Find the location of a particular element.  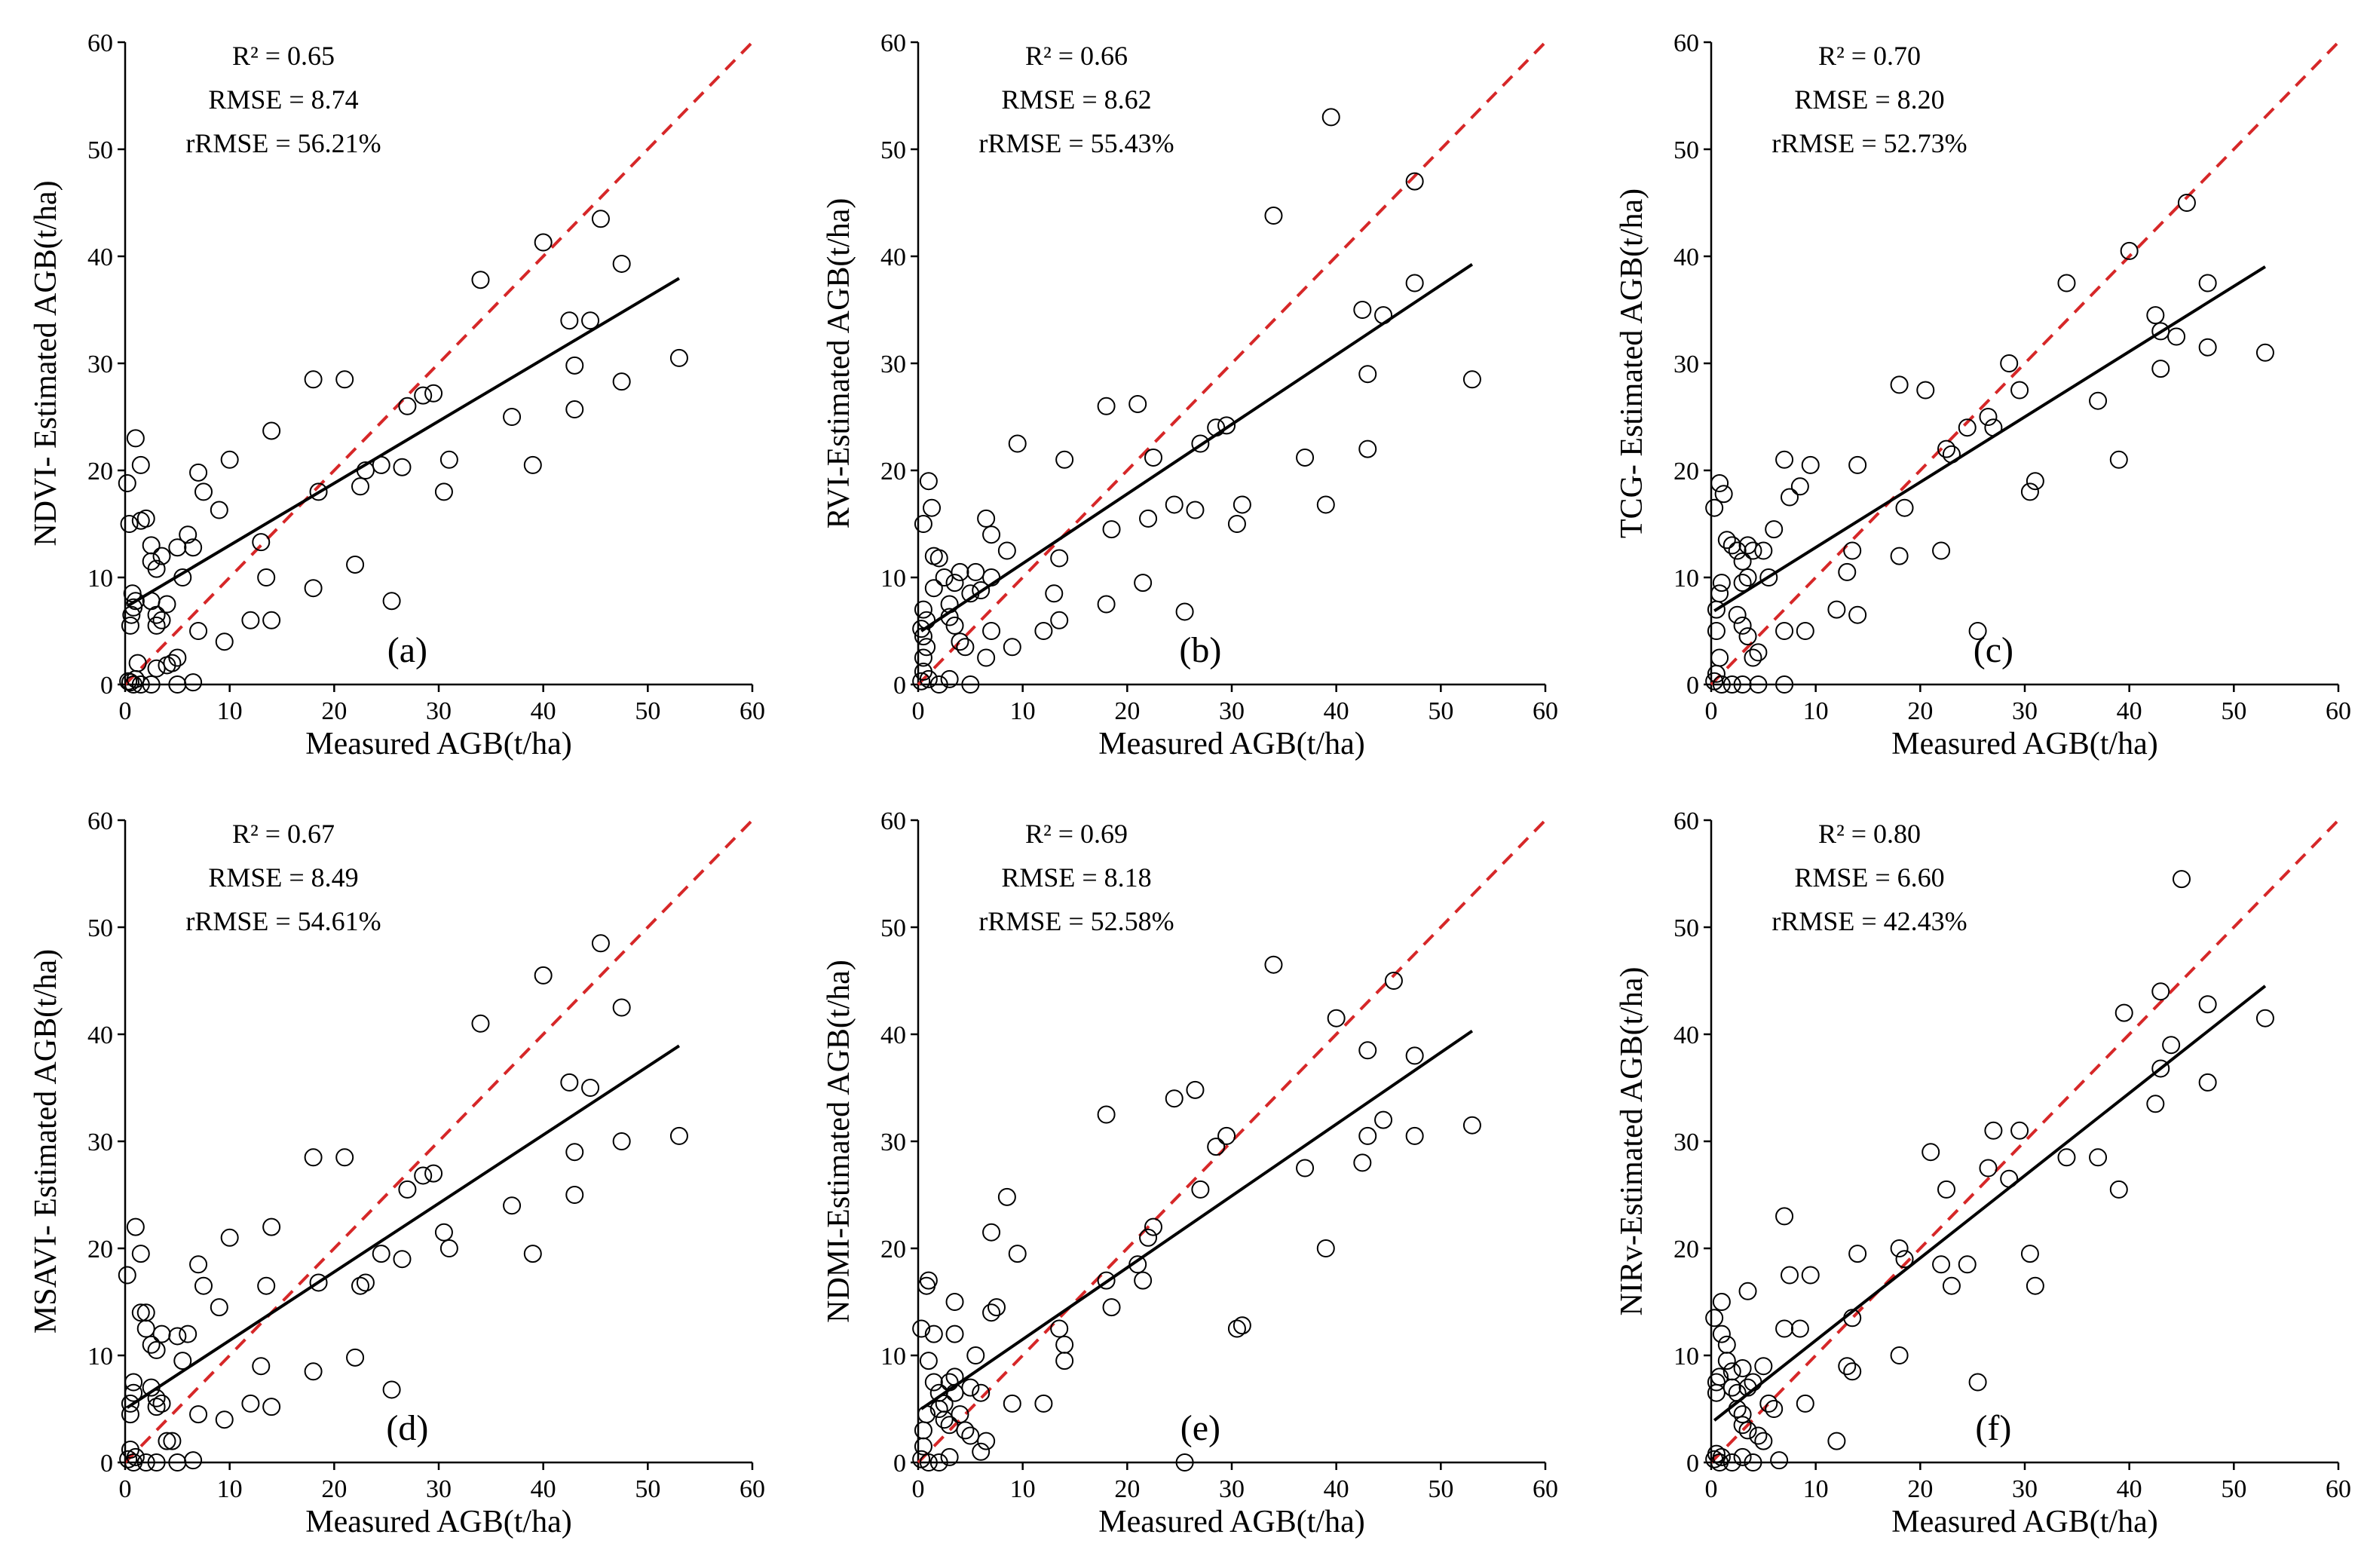

x-tick-label: 40 is located at coordinates (544, 1489).